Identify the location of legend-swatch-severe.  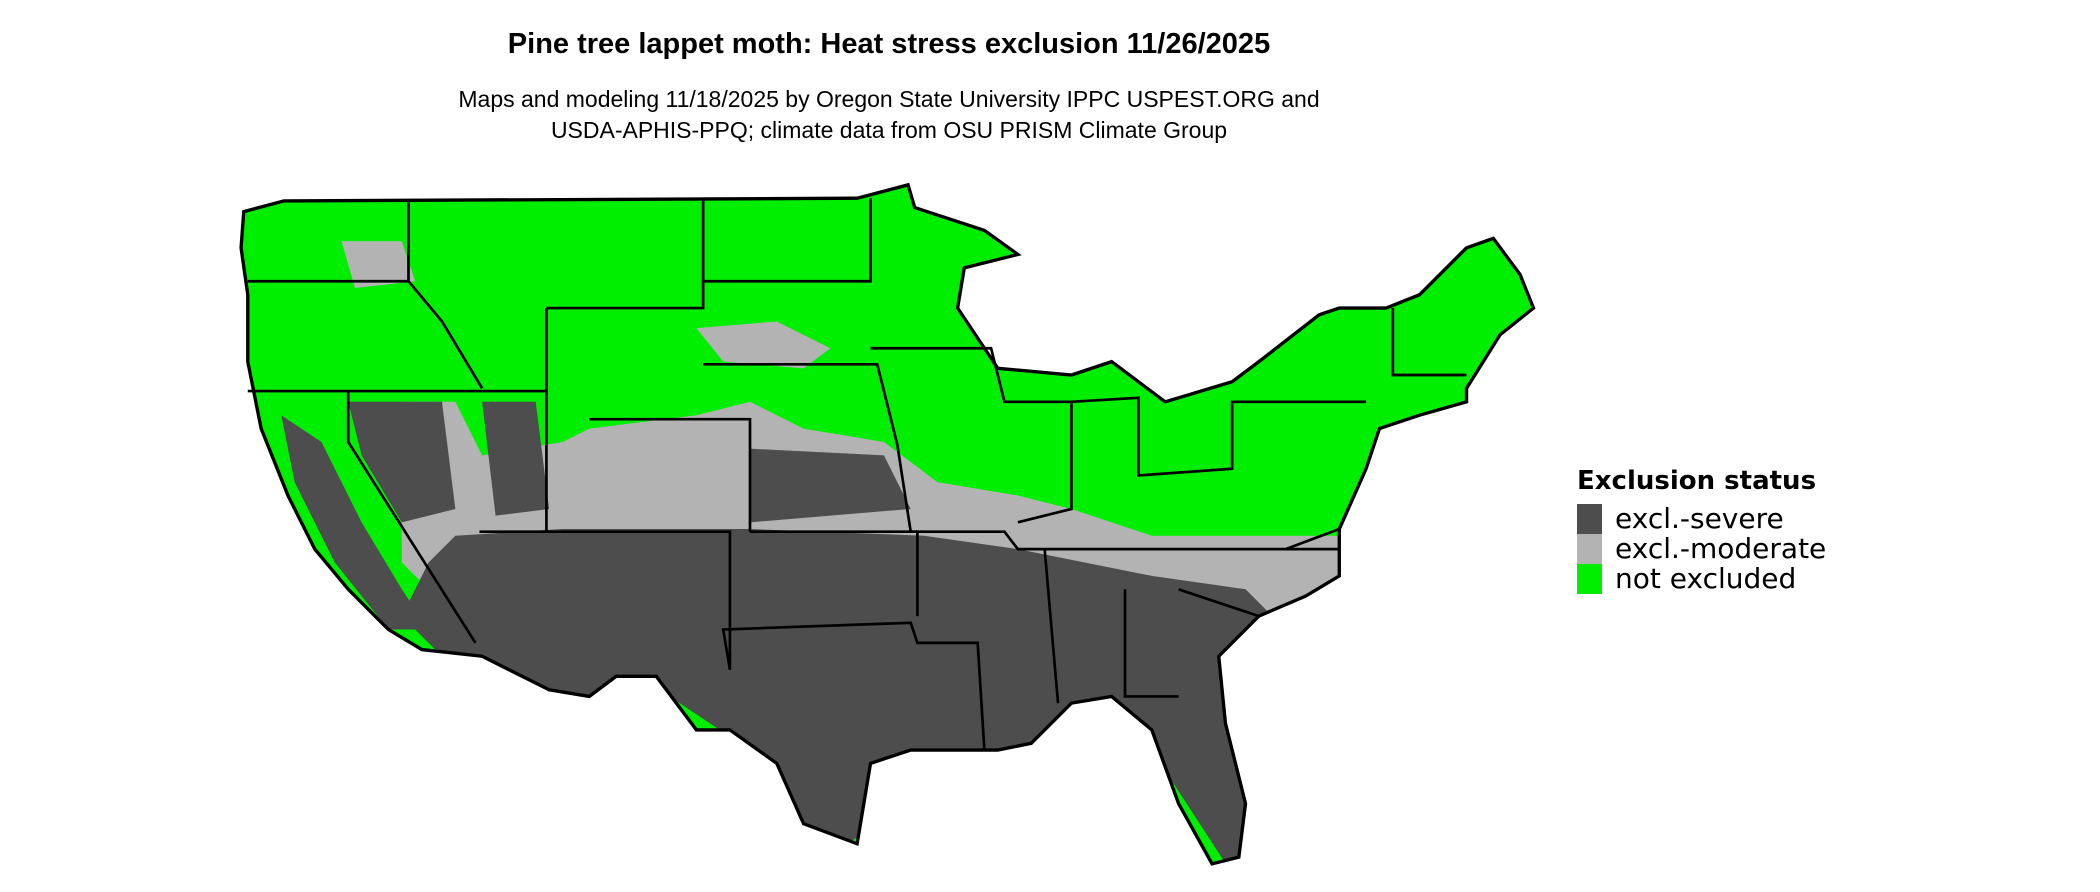
(1589, 519).